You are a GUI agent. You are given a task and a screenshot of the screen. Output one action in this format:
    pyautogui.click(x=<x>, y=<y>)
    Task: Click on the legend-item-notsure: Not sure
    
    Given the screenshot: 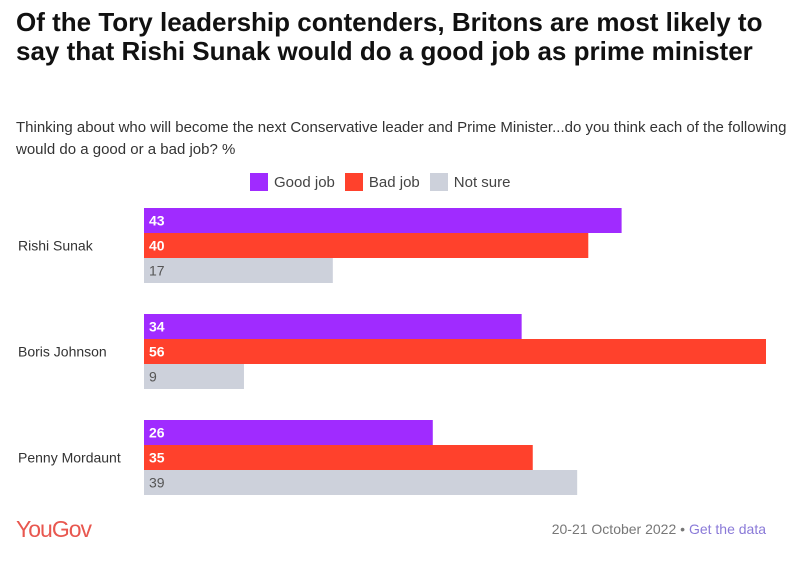 What is the action you would take?
    pyautogui.click(x=470, y=182)
    